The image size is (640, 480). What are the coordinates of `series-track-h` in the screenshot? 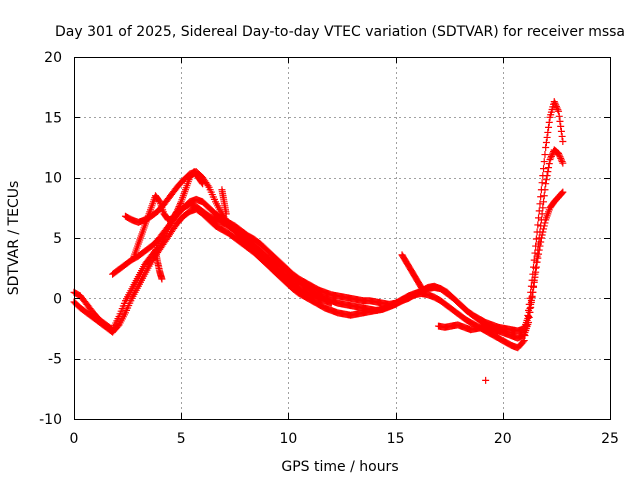 It's located at (412, 273).